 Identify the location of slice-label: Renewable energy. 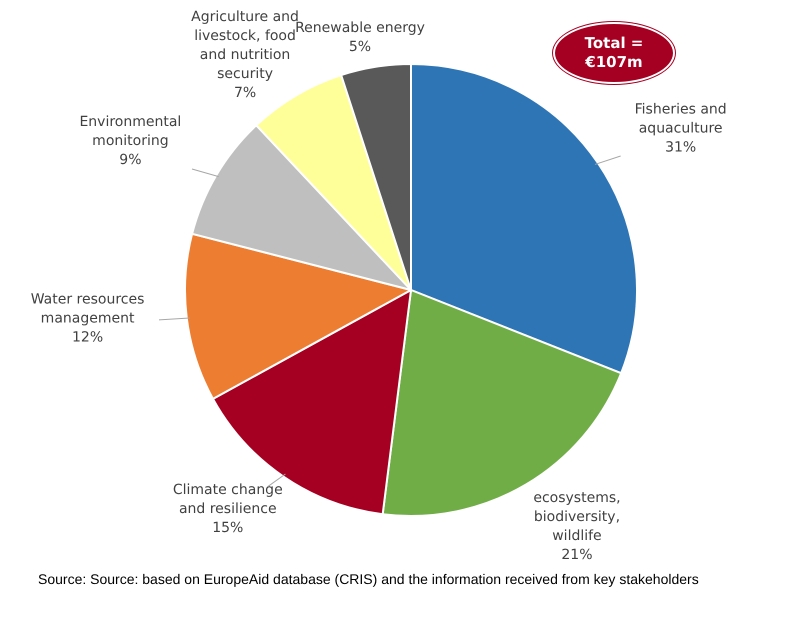
(360, 28).